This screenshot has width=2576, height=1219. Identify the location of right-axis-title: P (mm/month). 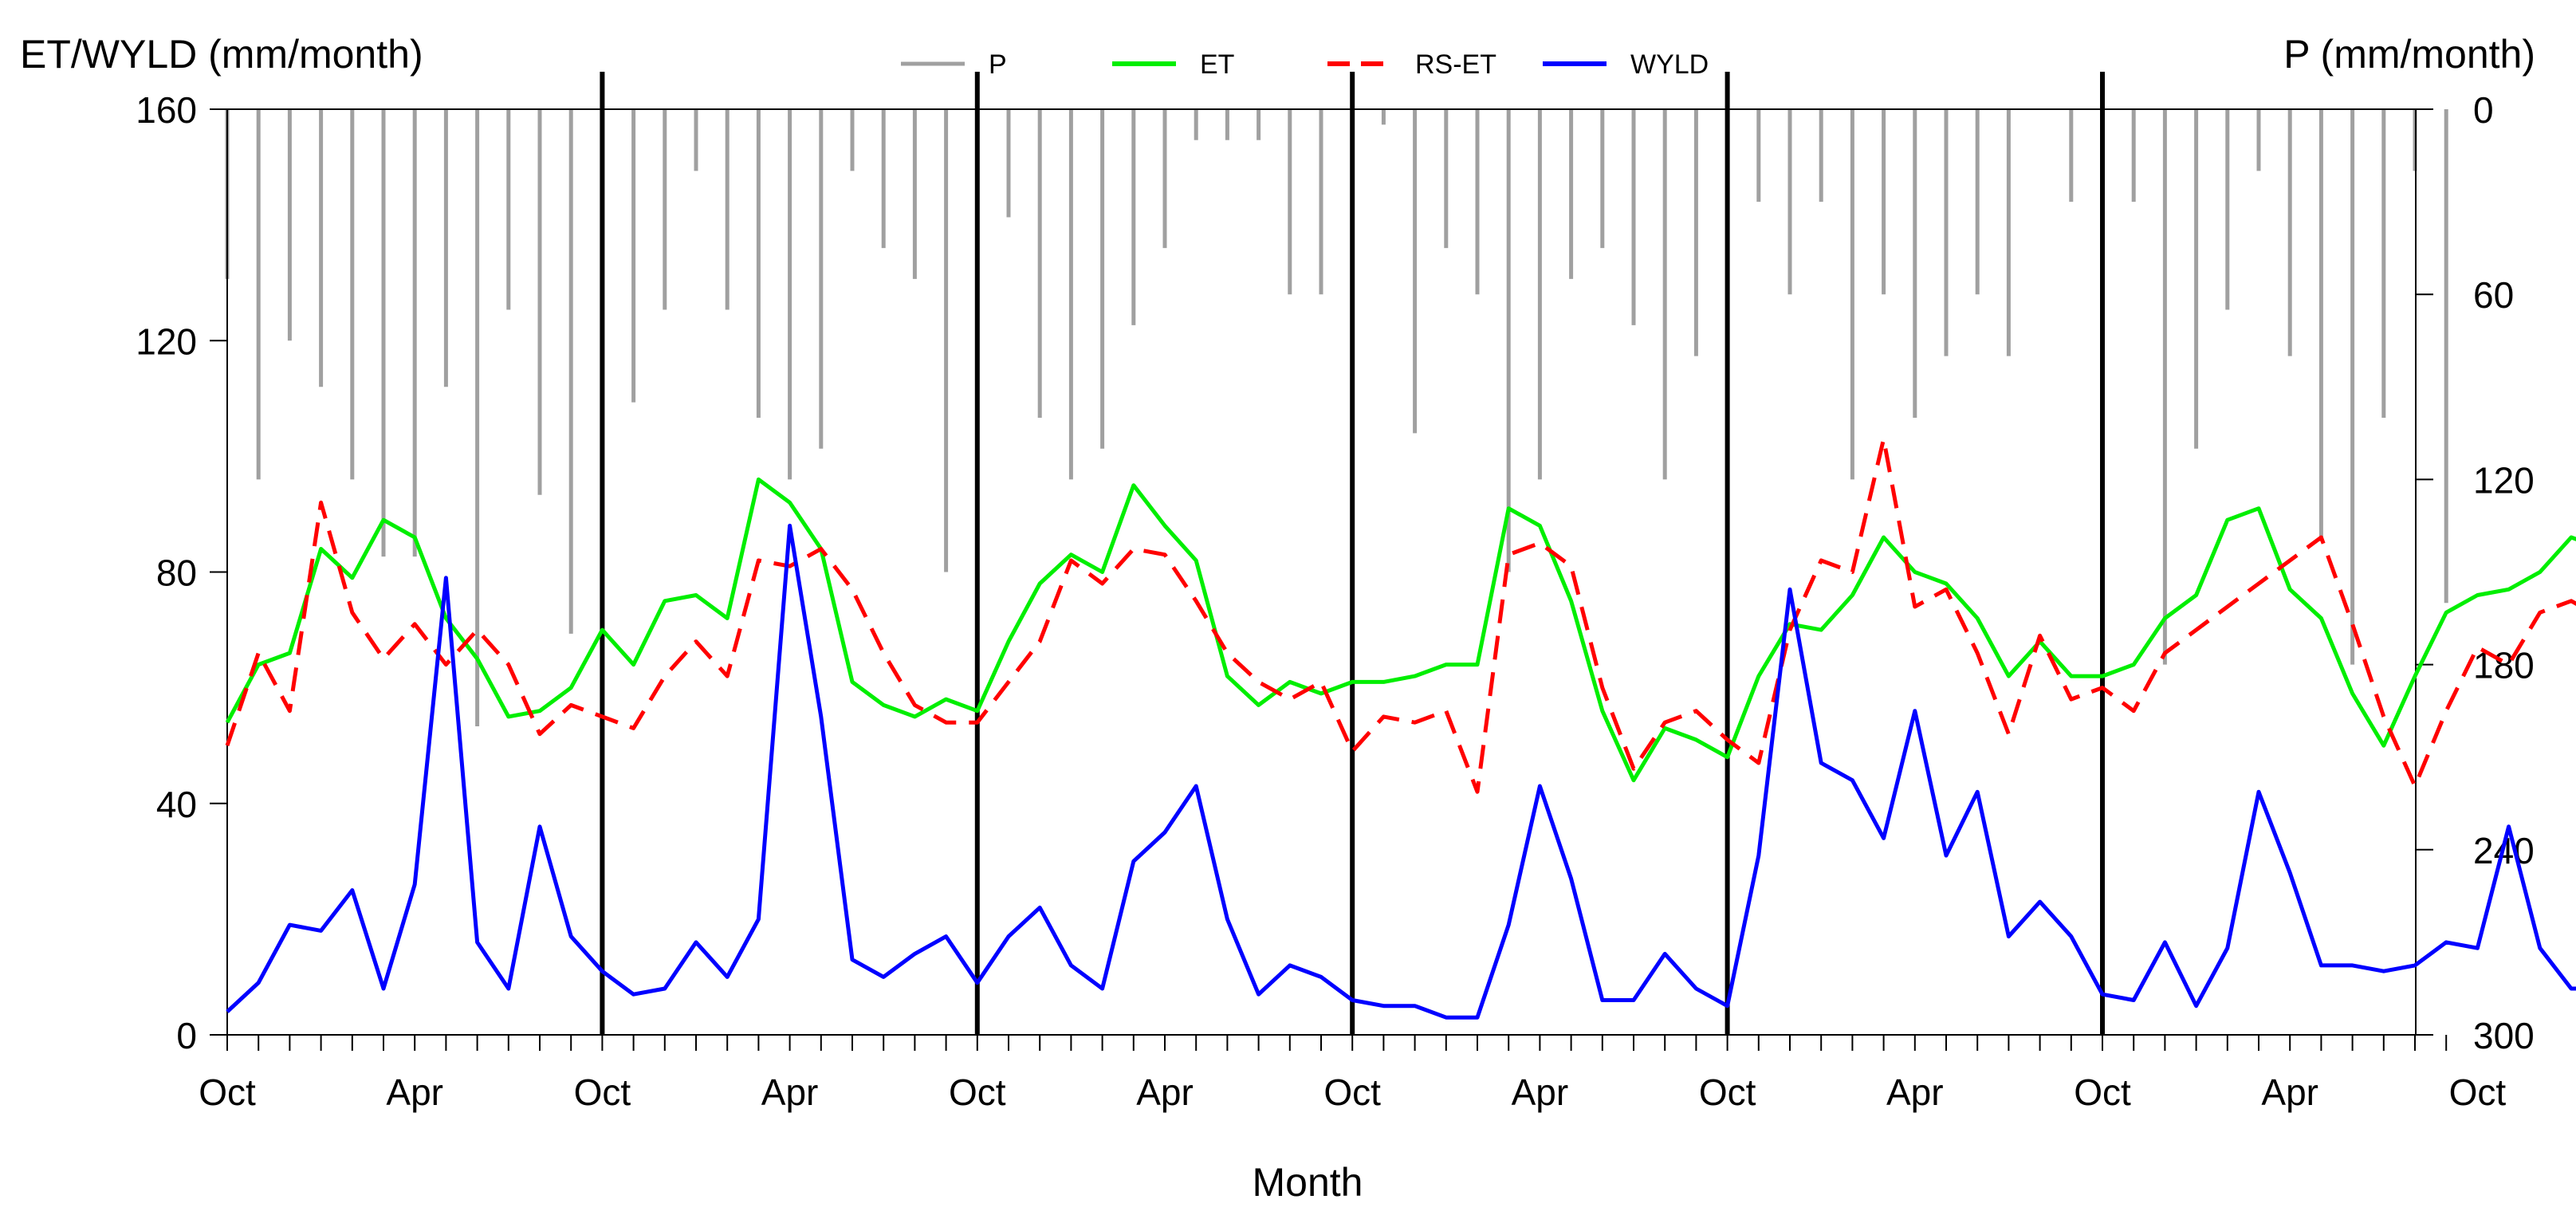
(2409, 54).